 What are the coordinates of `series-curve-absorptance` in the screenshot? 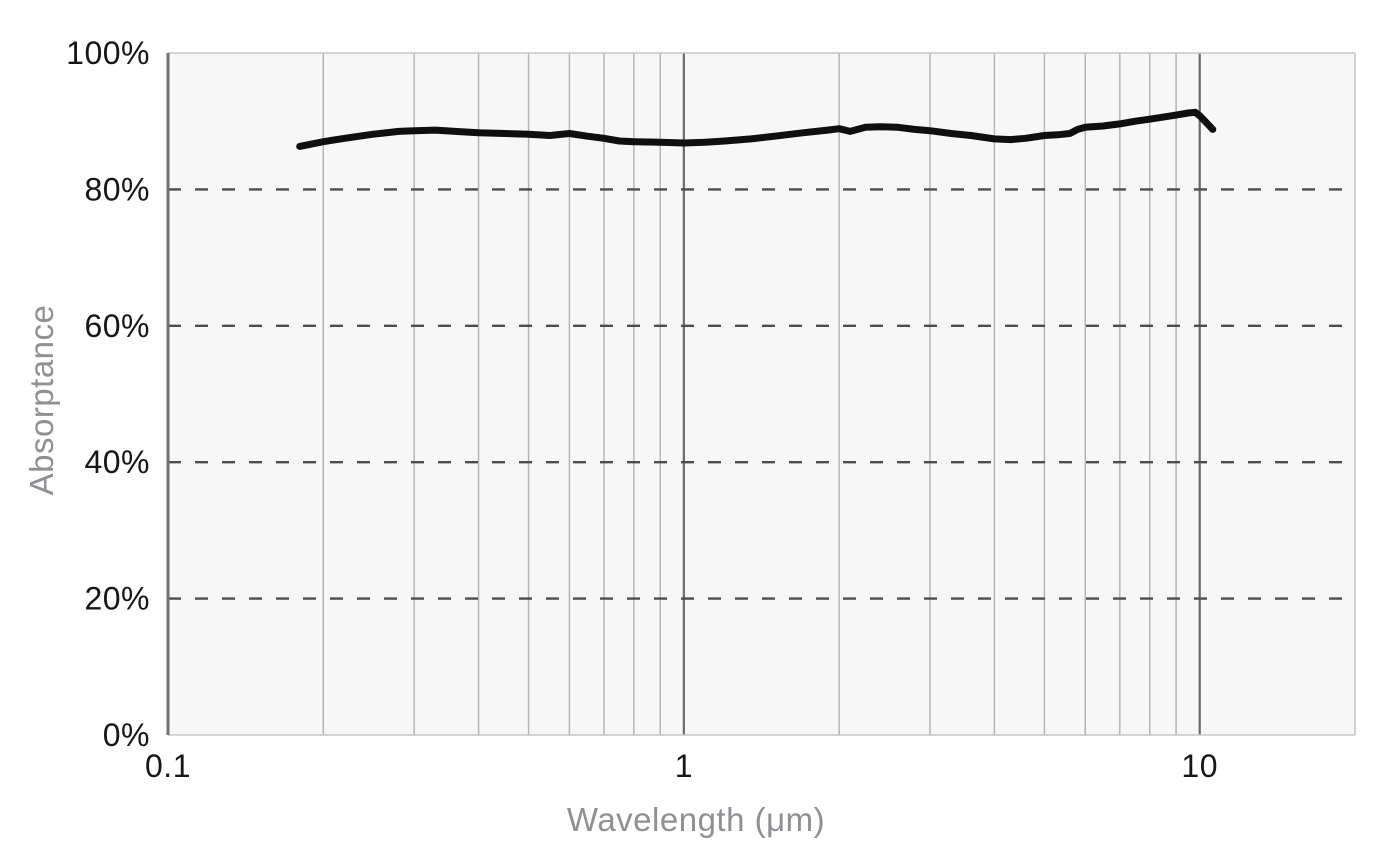 It's located at (756, 129).